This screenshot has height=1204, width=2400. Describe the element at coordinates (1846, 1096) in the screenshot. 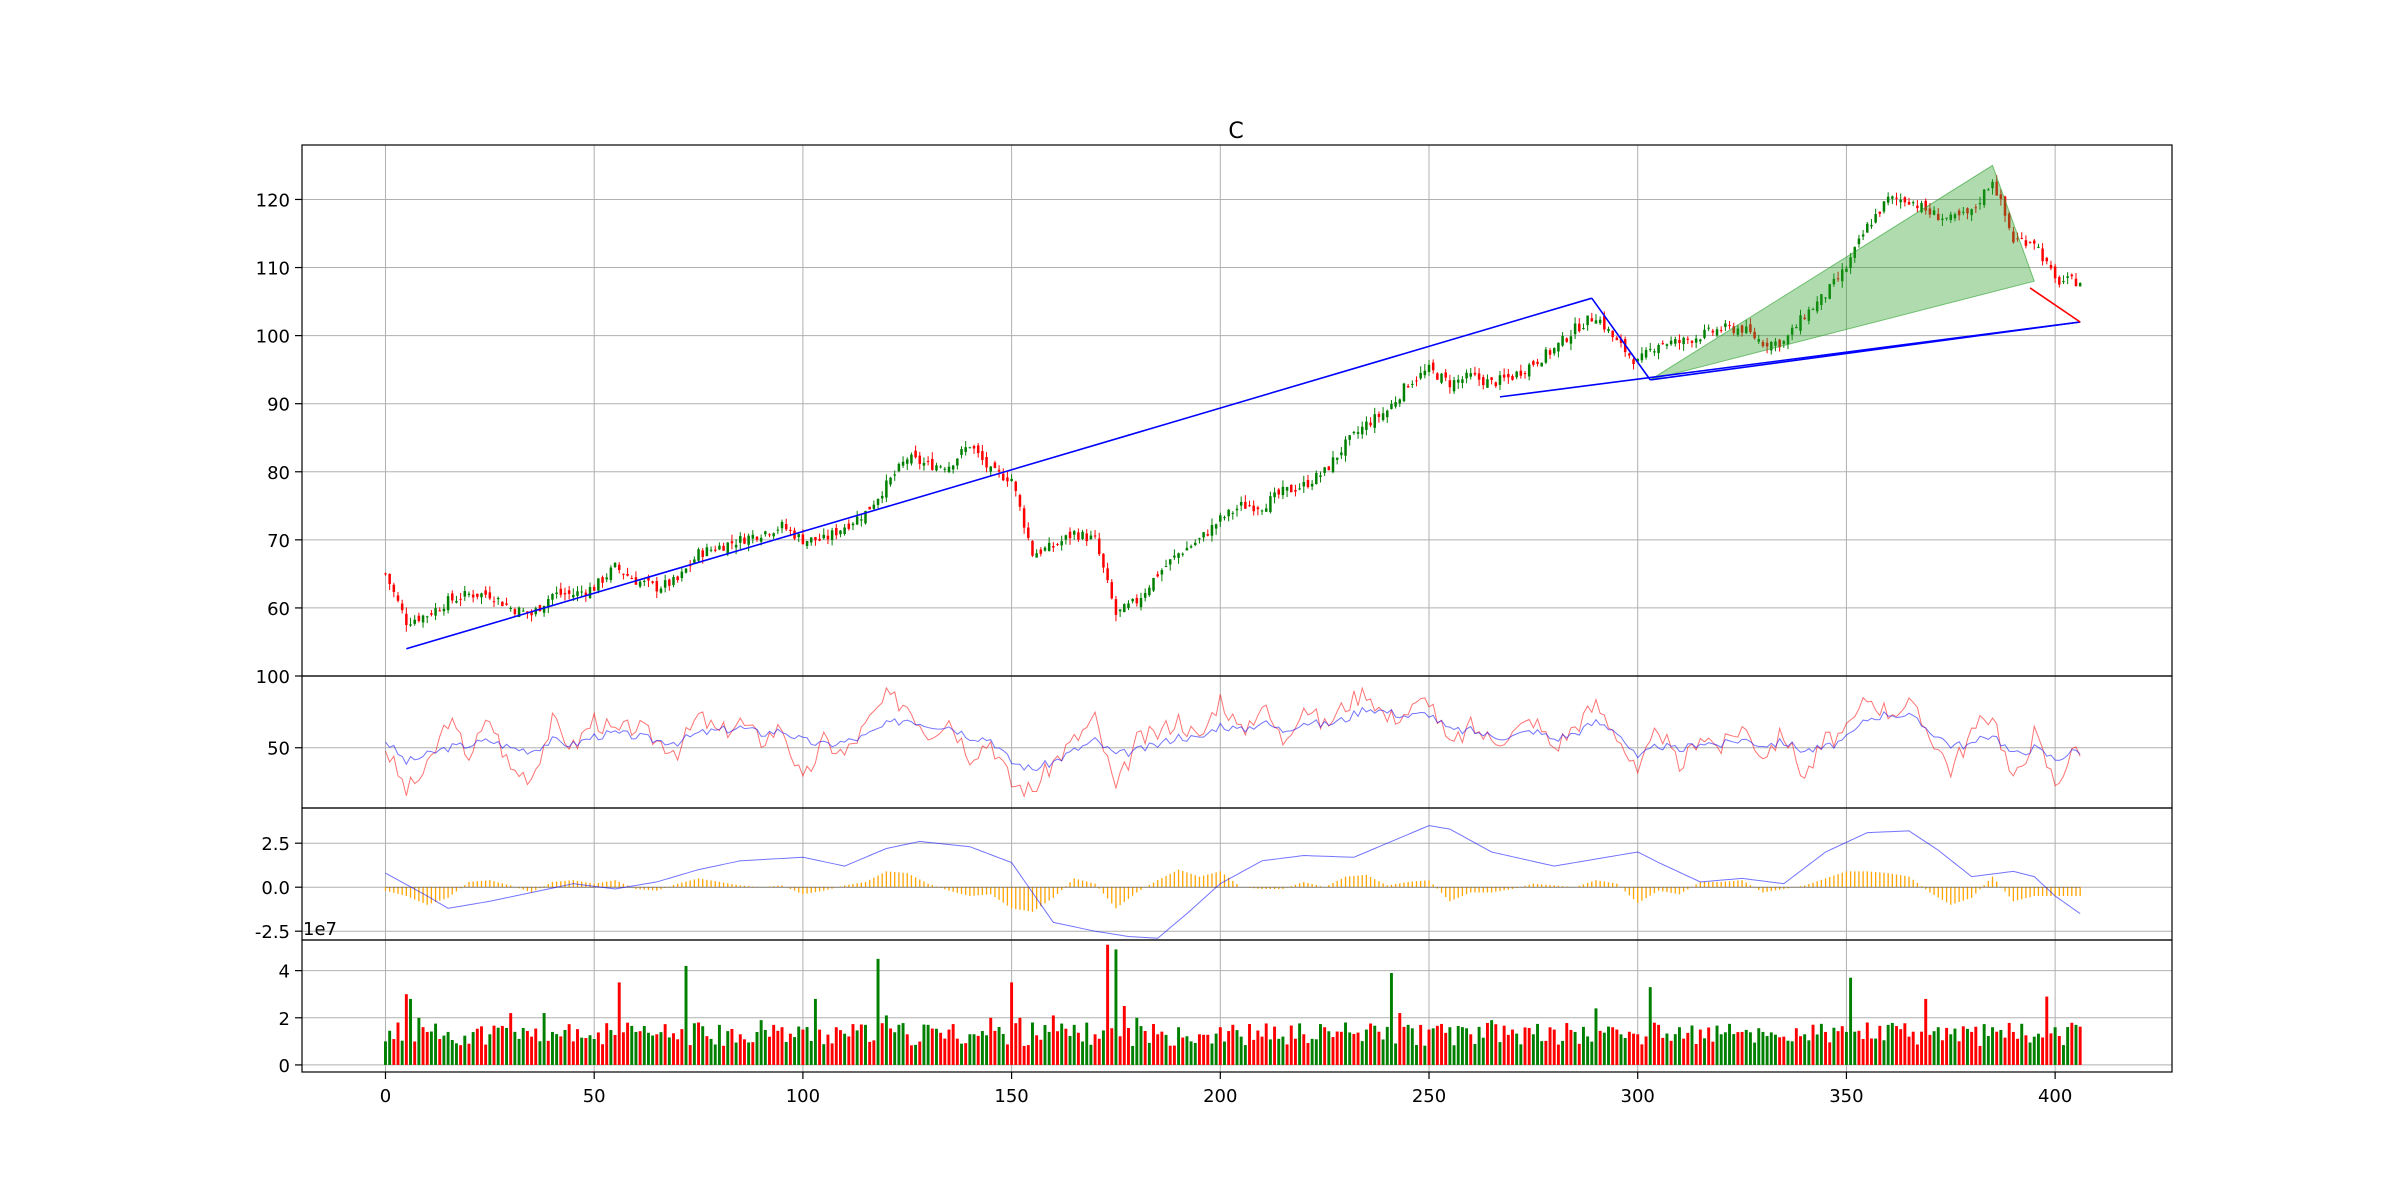

I see `x-tick-label: 350` at that location.